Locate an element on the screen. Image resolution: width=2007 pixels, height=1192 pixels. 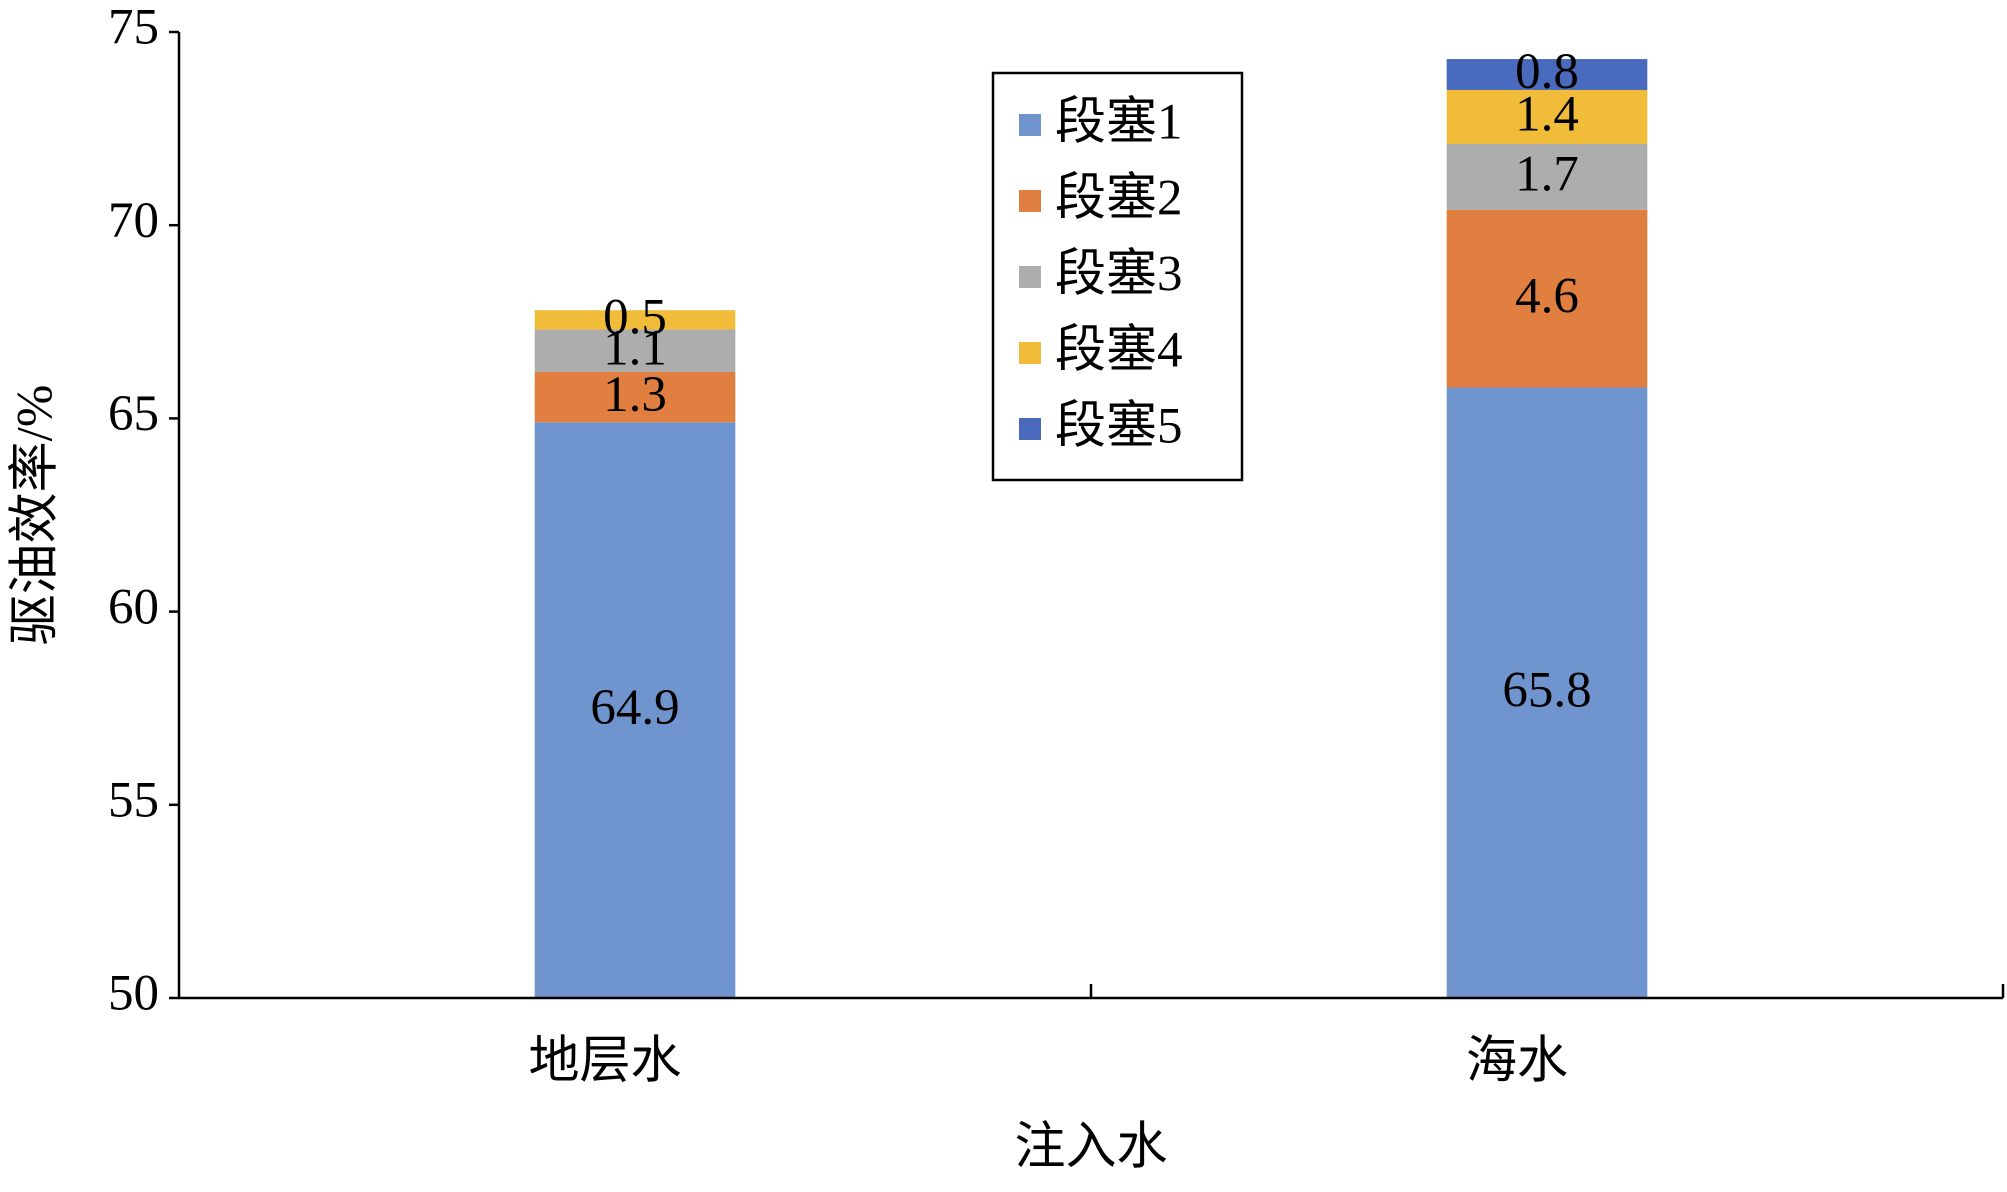
data-label: 65.8 is located at coordinates (1546, 690).